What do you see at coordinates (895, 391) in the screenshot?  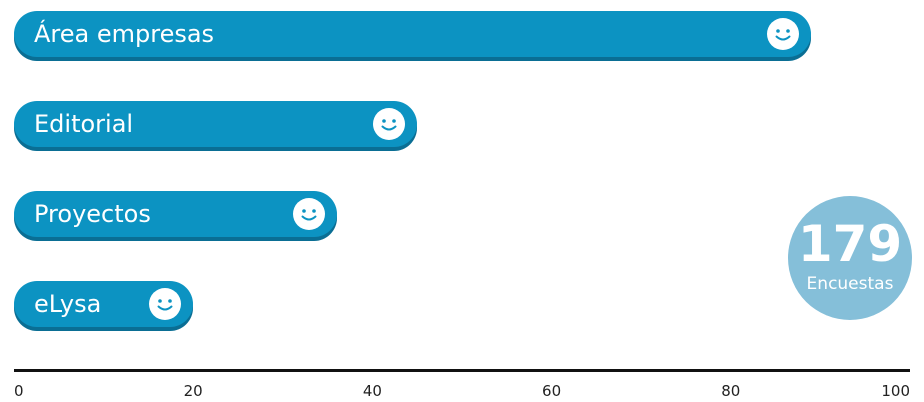 I see `x-tick-label-5: 100` at bounding box center [895, 391].